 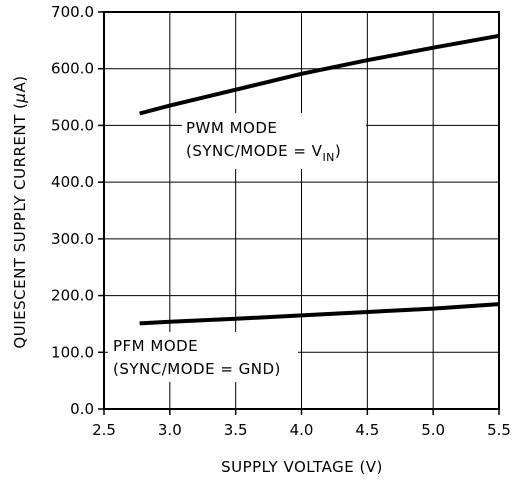 What do you see at coordinates (72, 239) in the screenshot?
I see `y-tick-label: 300.0` at bounding box center [72, 239].